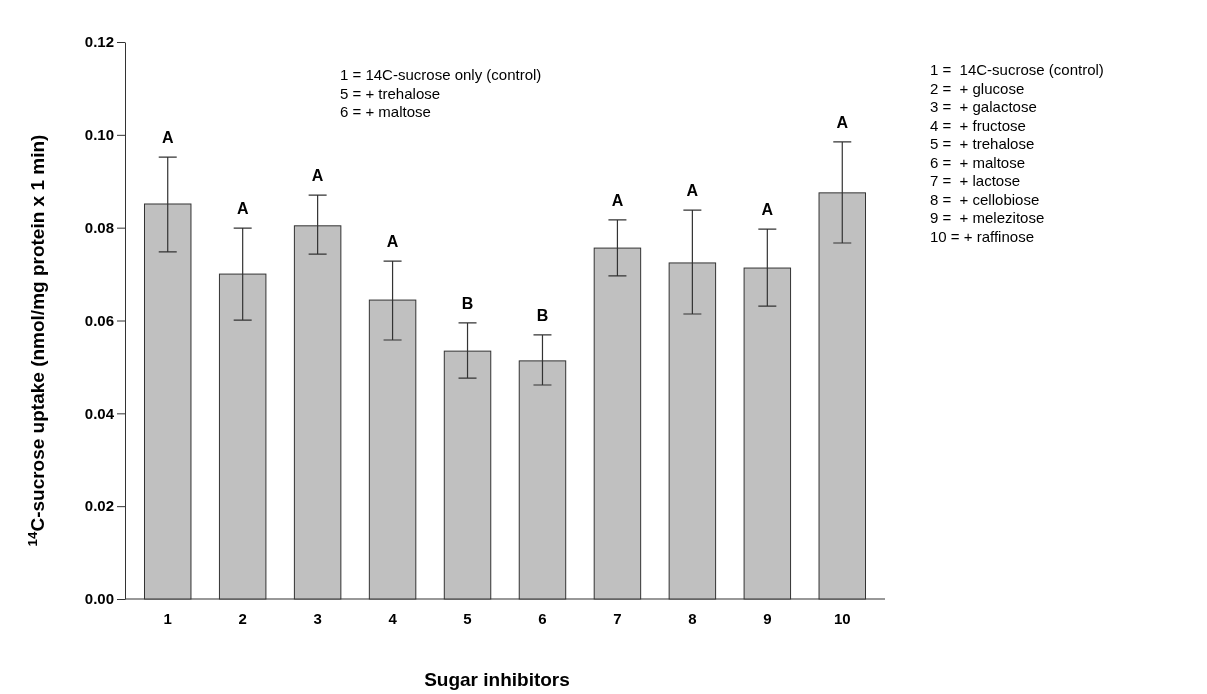 This screenshot has width=1207, height=694. I want to click on y-tick-label: 0.08, so click(99, 227).